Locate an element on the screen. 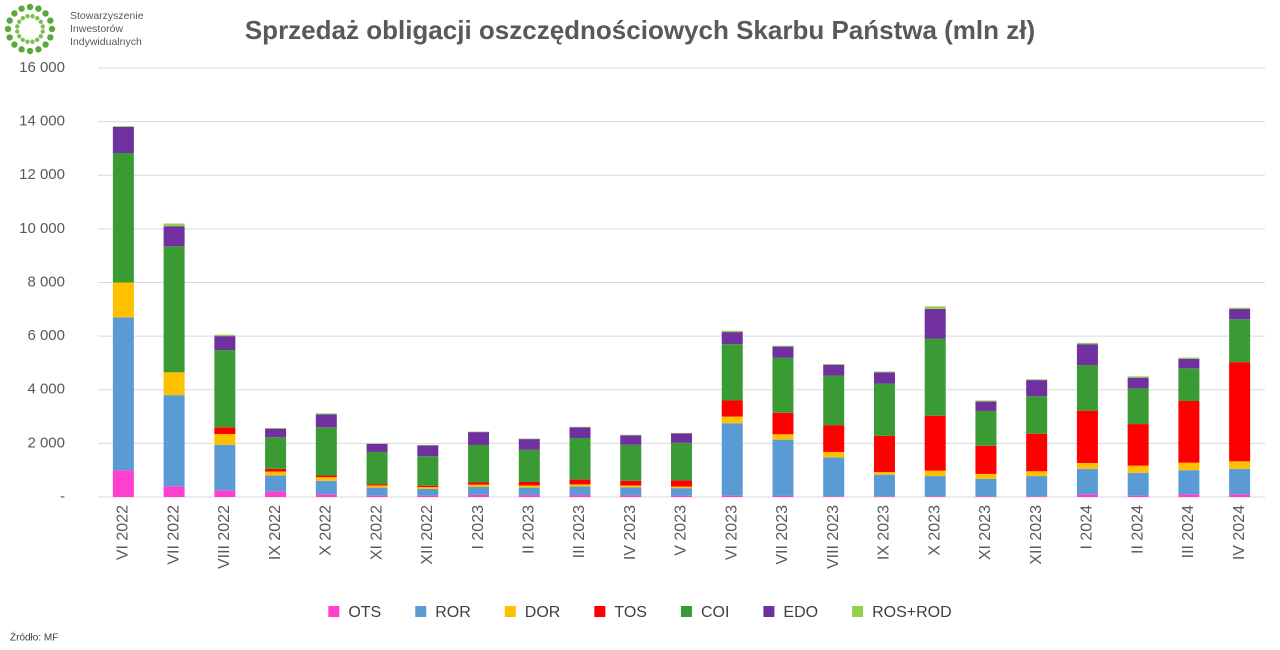 This screenshot has width=1280, height=650. x-tick-label: II 2024 is located at coordinates (1137, 529).